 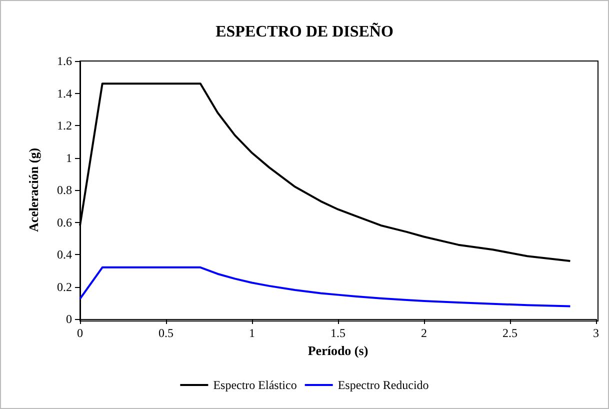 I want to click on x-tick-label: 2, so click(x=424, y=333).